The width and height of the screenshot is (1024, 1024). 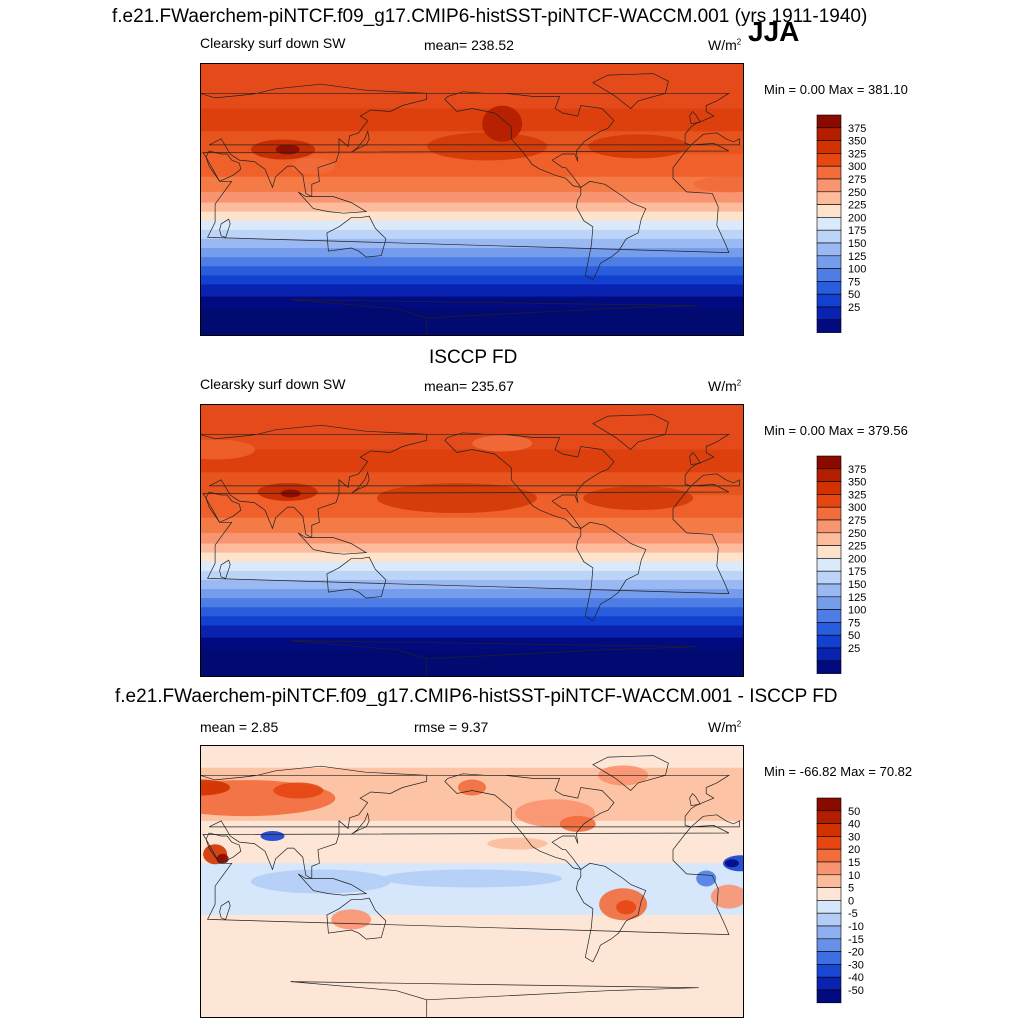 What do you see at coordinates (502, 123) in the screenshot?
I see `npacific-core` at bounding box center [502, 123].